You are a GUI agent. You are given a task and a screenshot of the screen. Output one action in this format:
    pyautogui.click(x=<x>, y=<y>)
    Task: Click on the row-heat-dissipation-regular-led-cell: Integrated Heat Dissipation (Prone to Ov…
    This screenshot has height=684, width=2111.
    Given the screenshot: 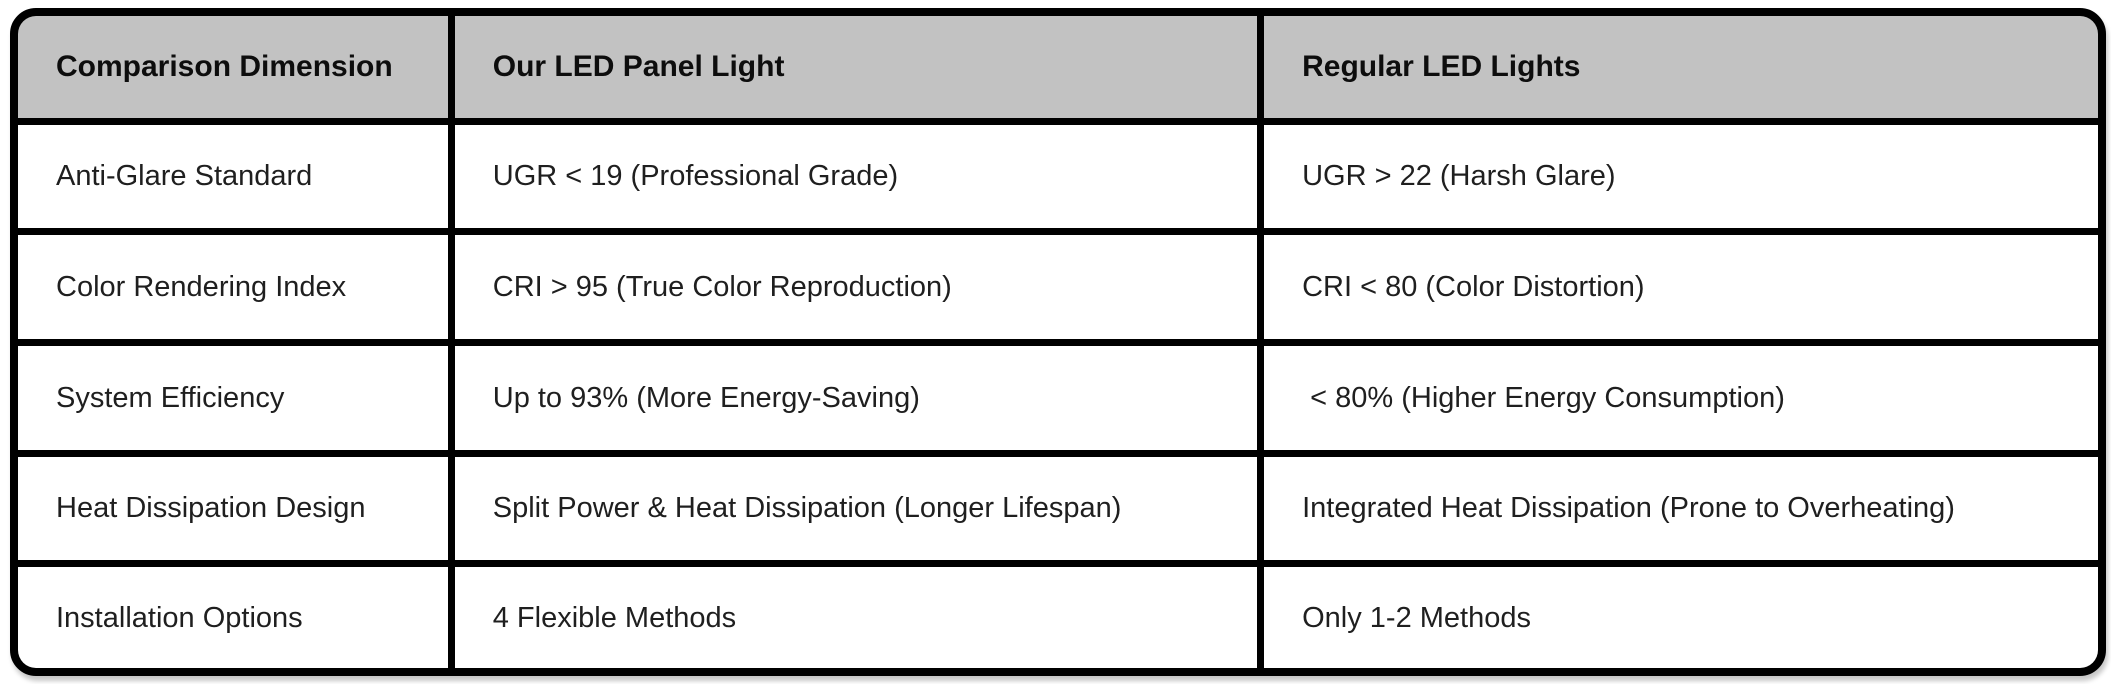 What is the action you would take?
    pyautogui.click(x=1681, y=508)
    